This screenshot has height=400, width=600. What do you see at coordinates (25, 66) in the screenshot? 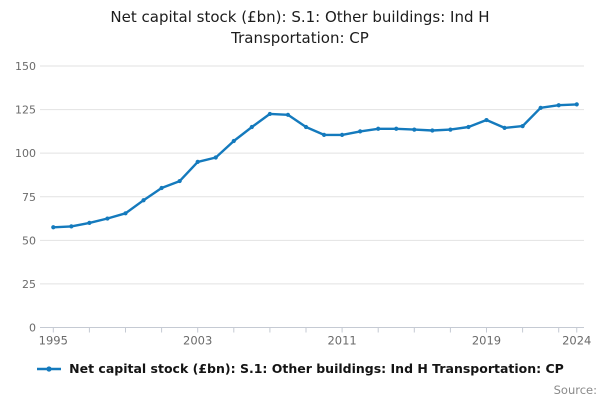
I see `y-tick-label: 150` at bounding box center [25, 66].